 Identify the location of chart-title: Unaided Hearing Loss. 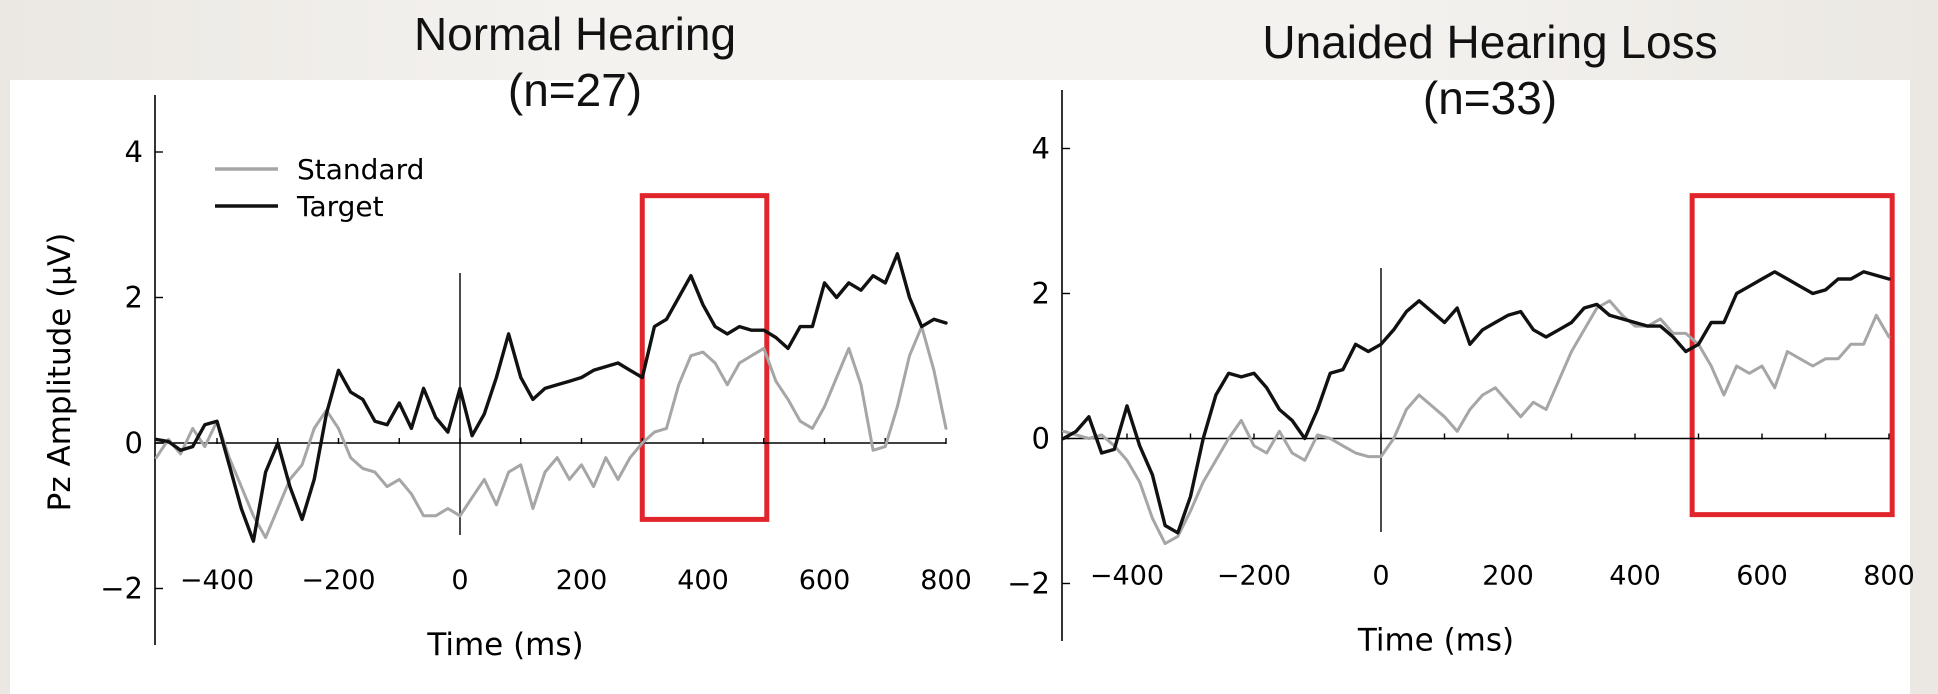
(1490, 42).